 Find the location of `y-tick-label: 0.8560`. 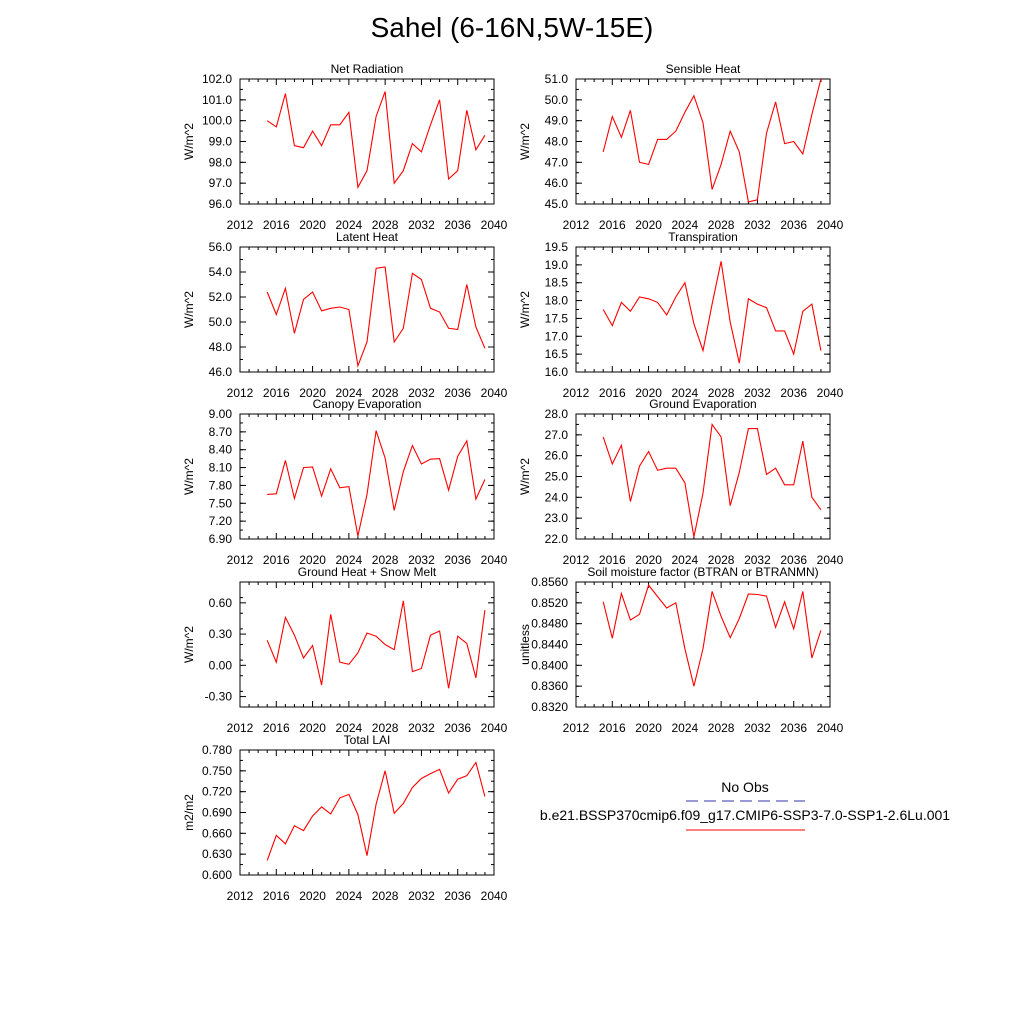

y-tick-label: 0.8560 is located at coordinates (549, 582).